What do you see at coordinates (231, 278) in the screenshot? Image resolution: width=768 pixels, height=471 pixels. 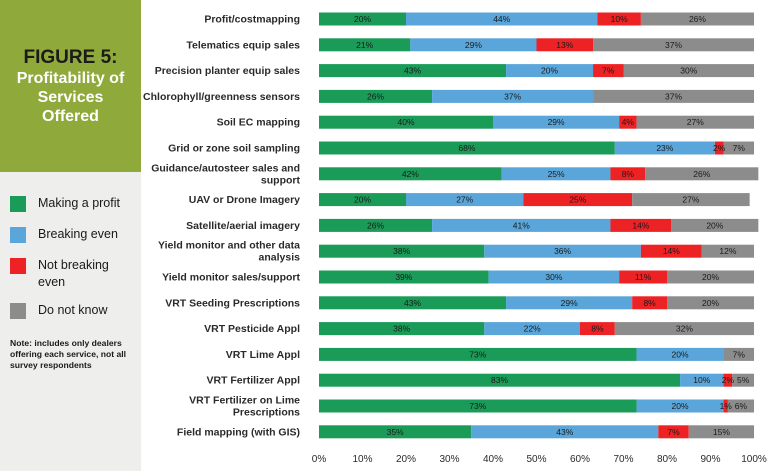 I see `category-label: Yield monitor sales/support` at bounding box center [231, 278].